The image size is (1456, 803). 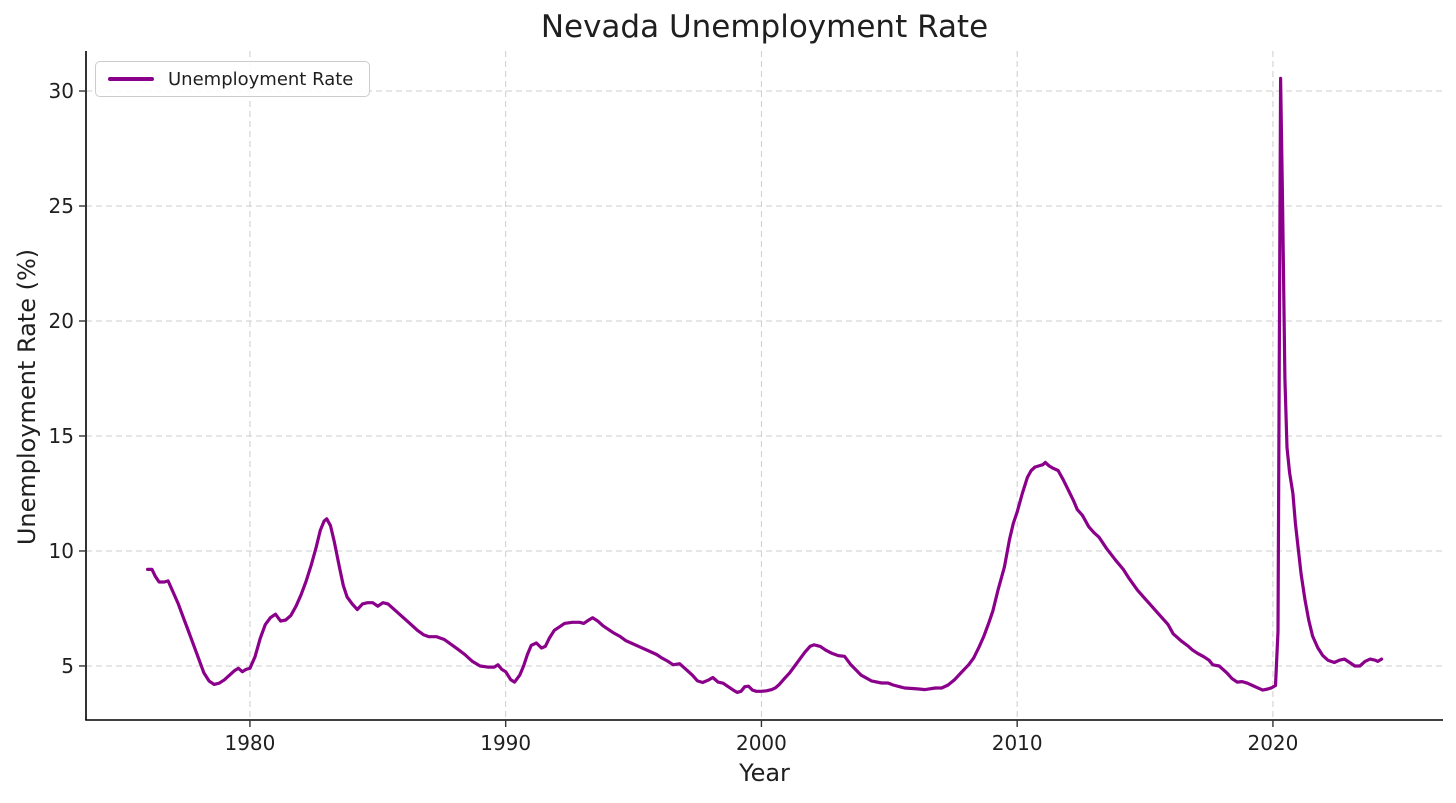 What do you see at coordinates (761, 743) in the screenshot?
I see `x-tick-label: 2000` at bounding box center [761, 743].